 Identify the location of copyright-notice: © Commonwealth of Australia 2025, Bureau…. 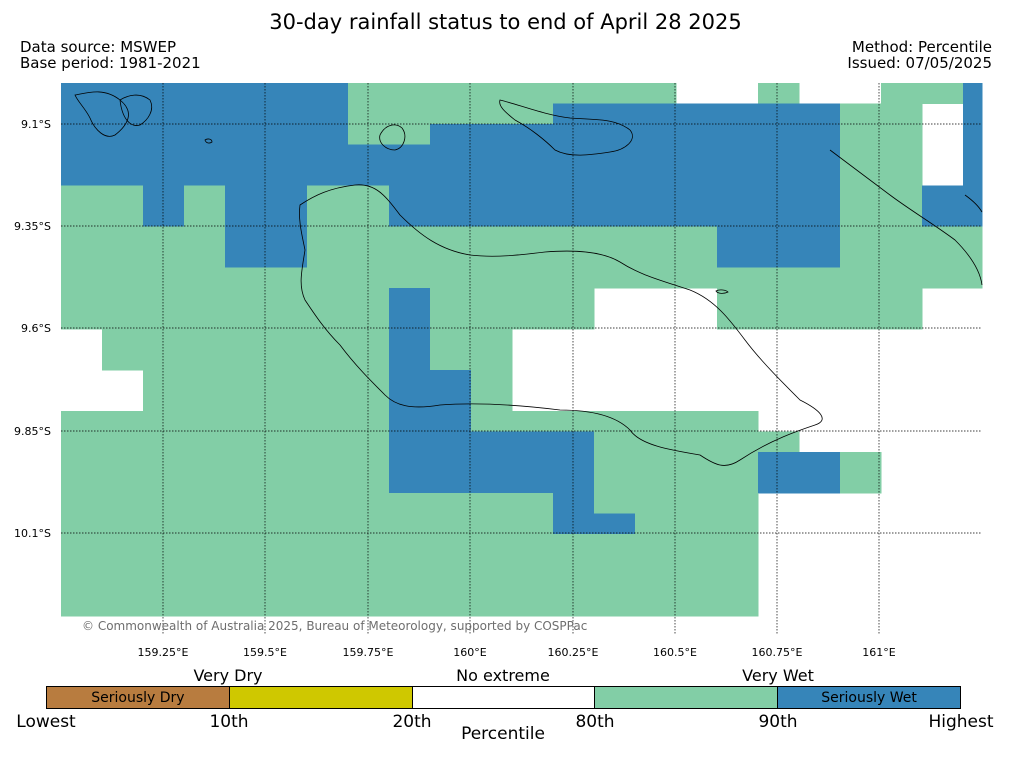
(335, 626).